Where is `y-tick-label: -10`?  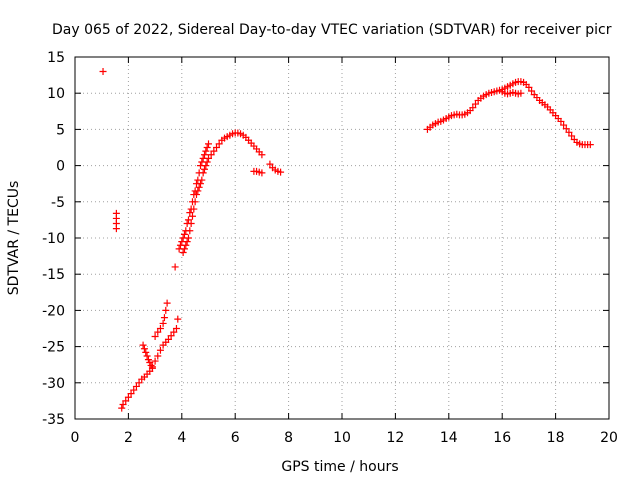
y-tick-label: -10 is located at coordinates (53, 239).